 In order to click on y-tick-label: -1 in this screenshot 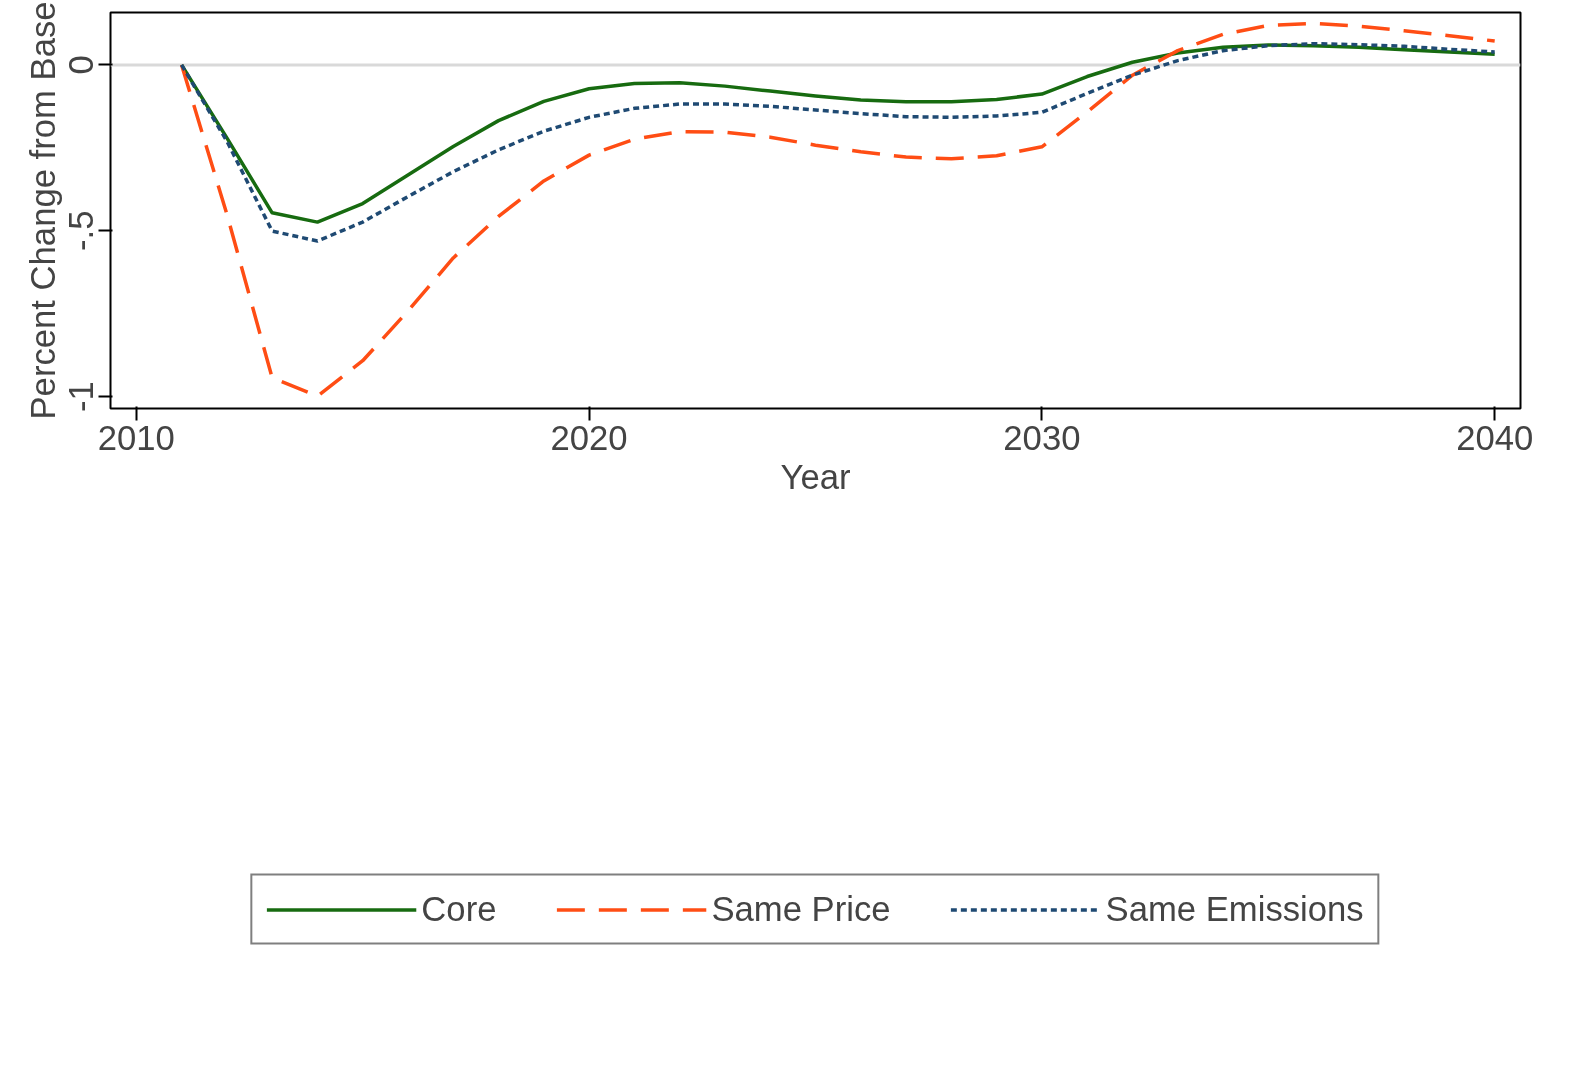, I will do `click(81, 396)`.